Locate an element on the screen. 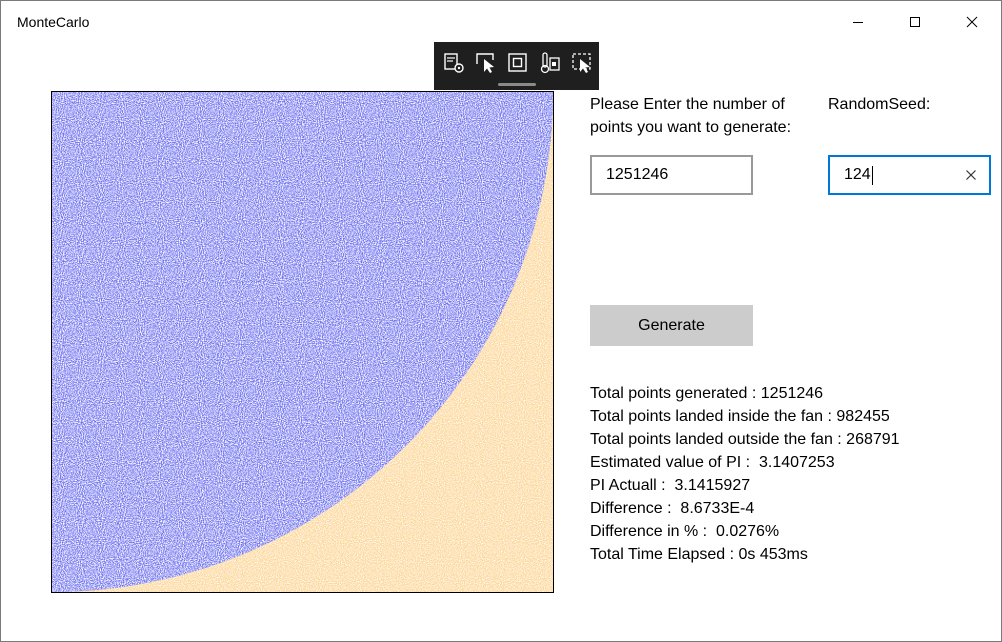 The width and height of the screenshot is (1002, 642). title-bar: MonteCarlo is located at coordinates (501, 22).